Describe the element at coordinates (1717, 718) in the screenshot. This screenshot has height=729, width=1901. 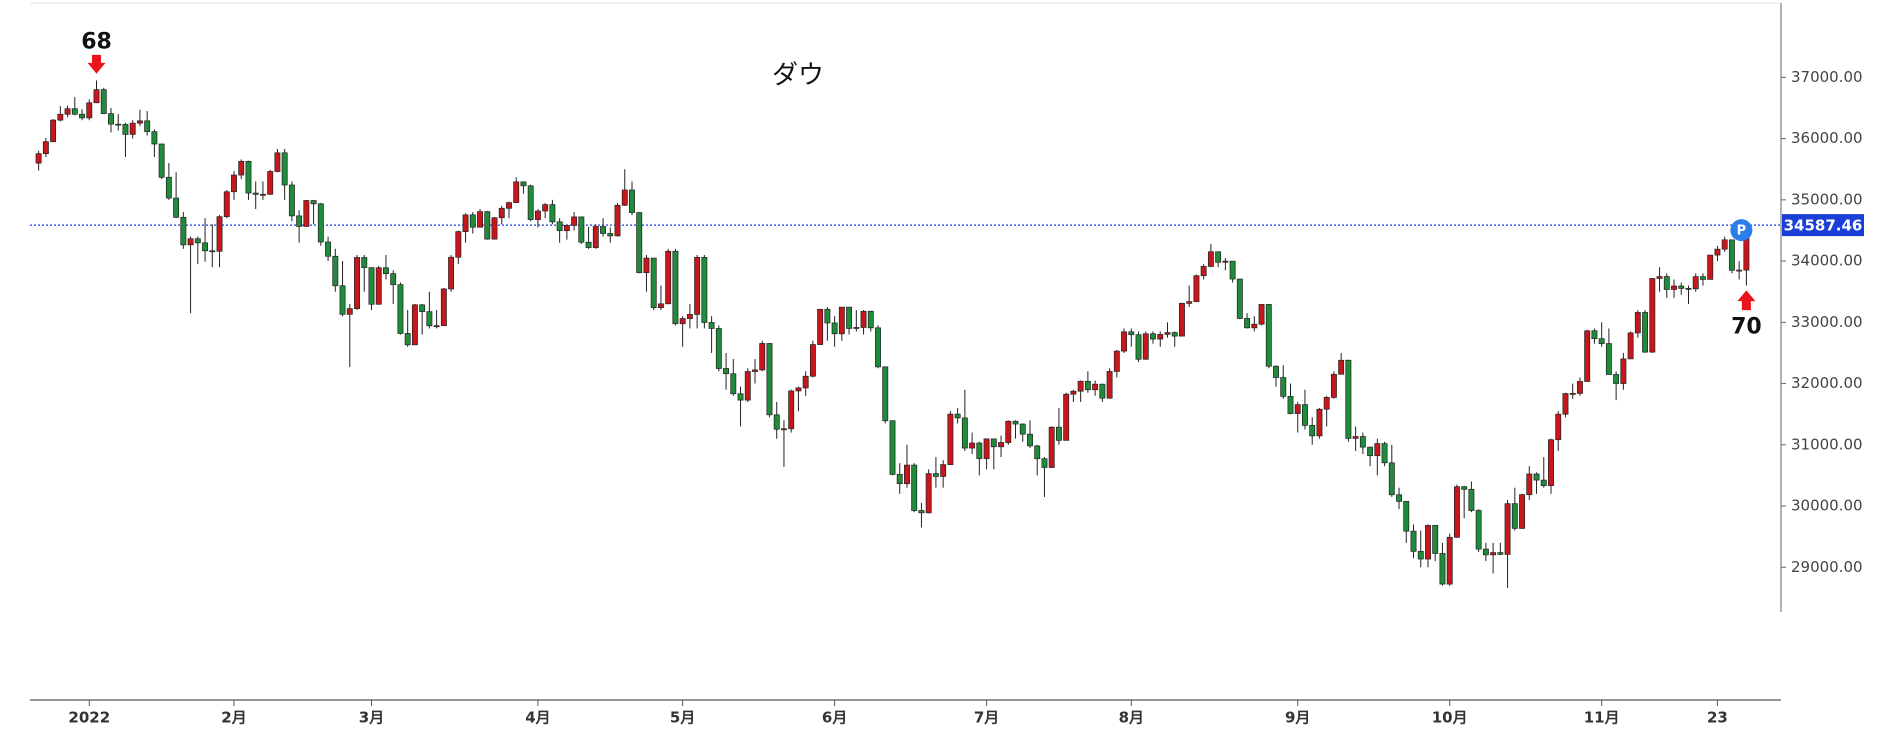
I see `x-tick-label: 23` at that location.